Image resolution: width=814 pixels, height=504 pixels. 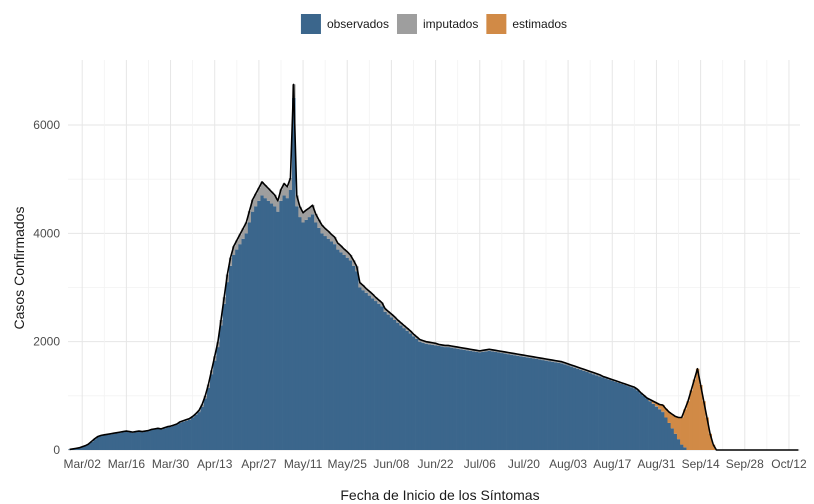 I want to click on legend-swatch, so click(x=310, y=24).